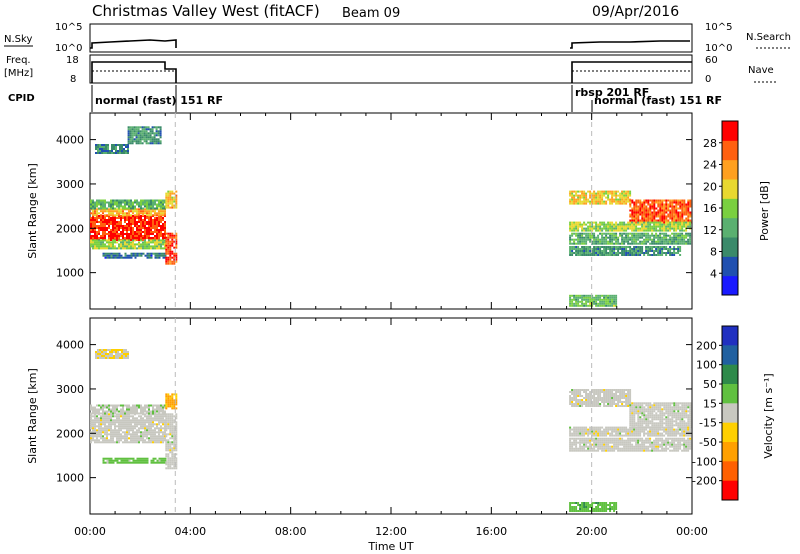 This screenshot has width=800, height=554. What do you see at coordinates (134, 72) in the screenshot?
I see `freq-trace-morning` at bounding box center [134, 72].